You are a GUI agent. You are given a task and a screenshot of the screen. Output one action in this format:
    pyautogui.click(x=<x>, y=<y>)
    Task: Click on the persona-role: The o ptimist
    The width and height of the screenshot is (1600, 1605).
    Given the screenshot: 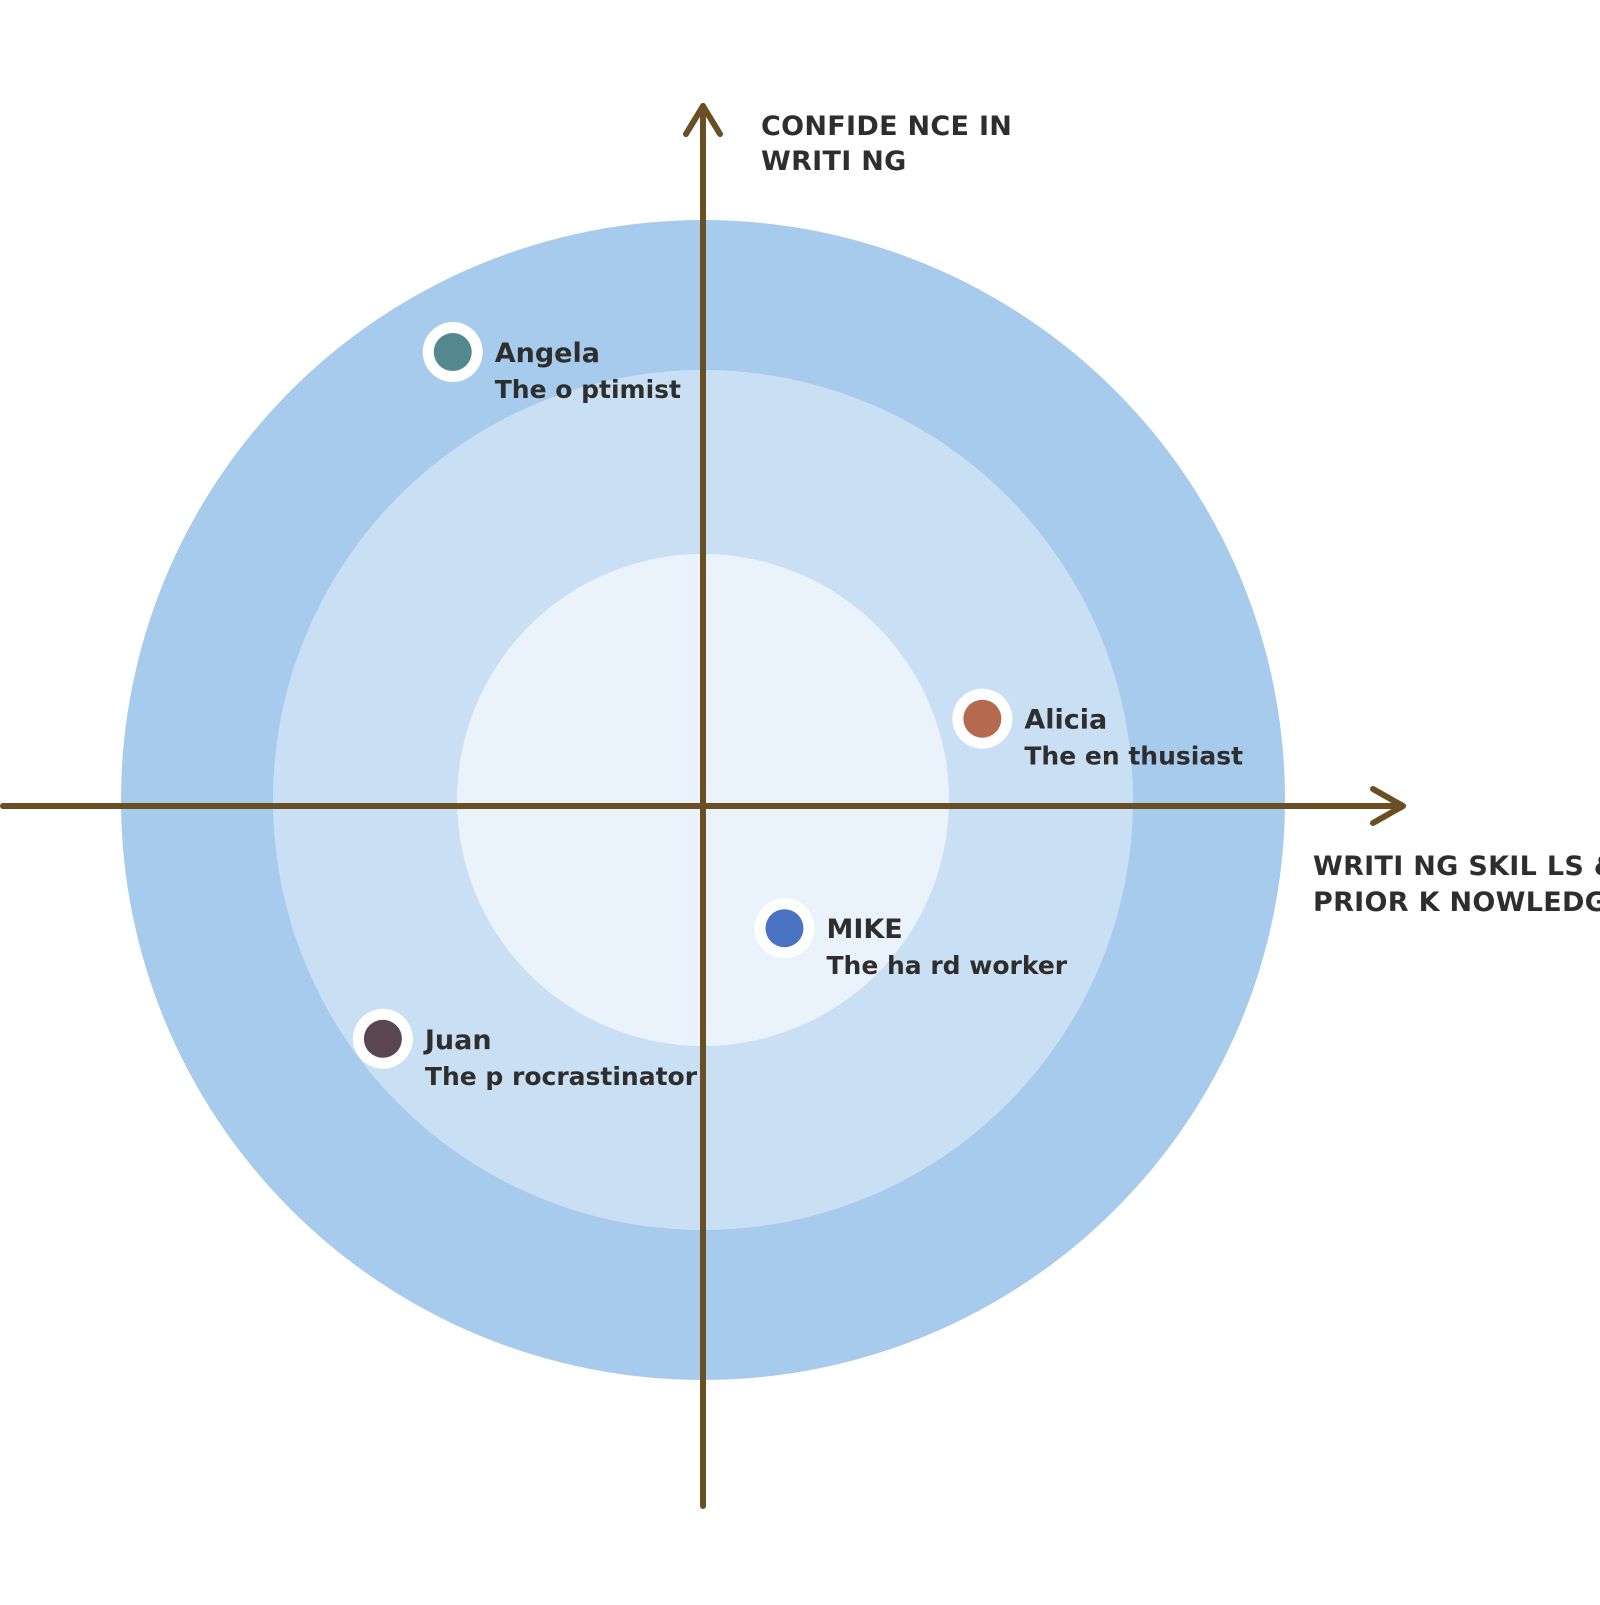 What is the action you would take?
    pyautogui.click(x=588, y=389)
    